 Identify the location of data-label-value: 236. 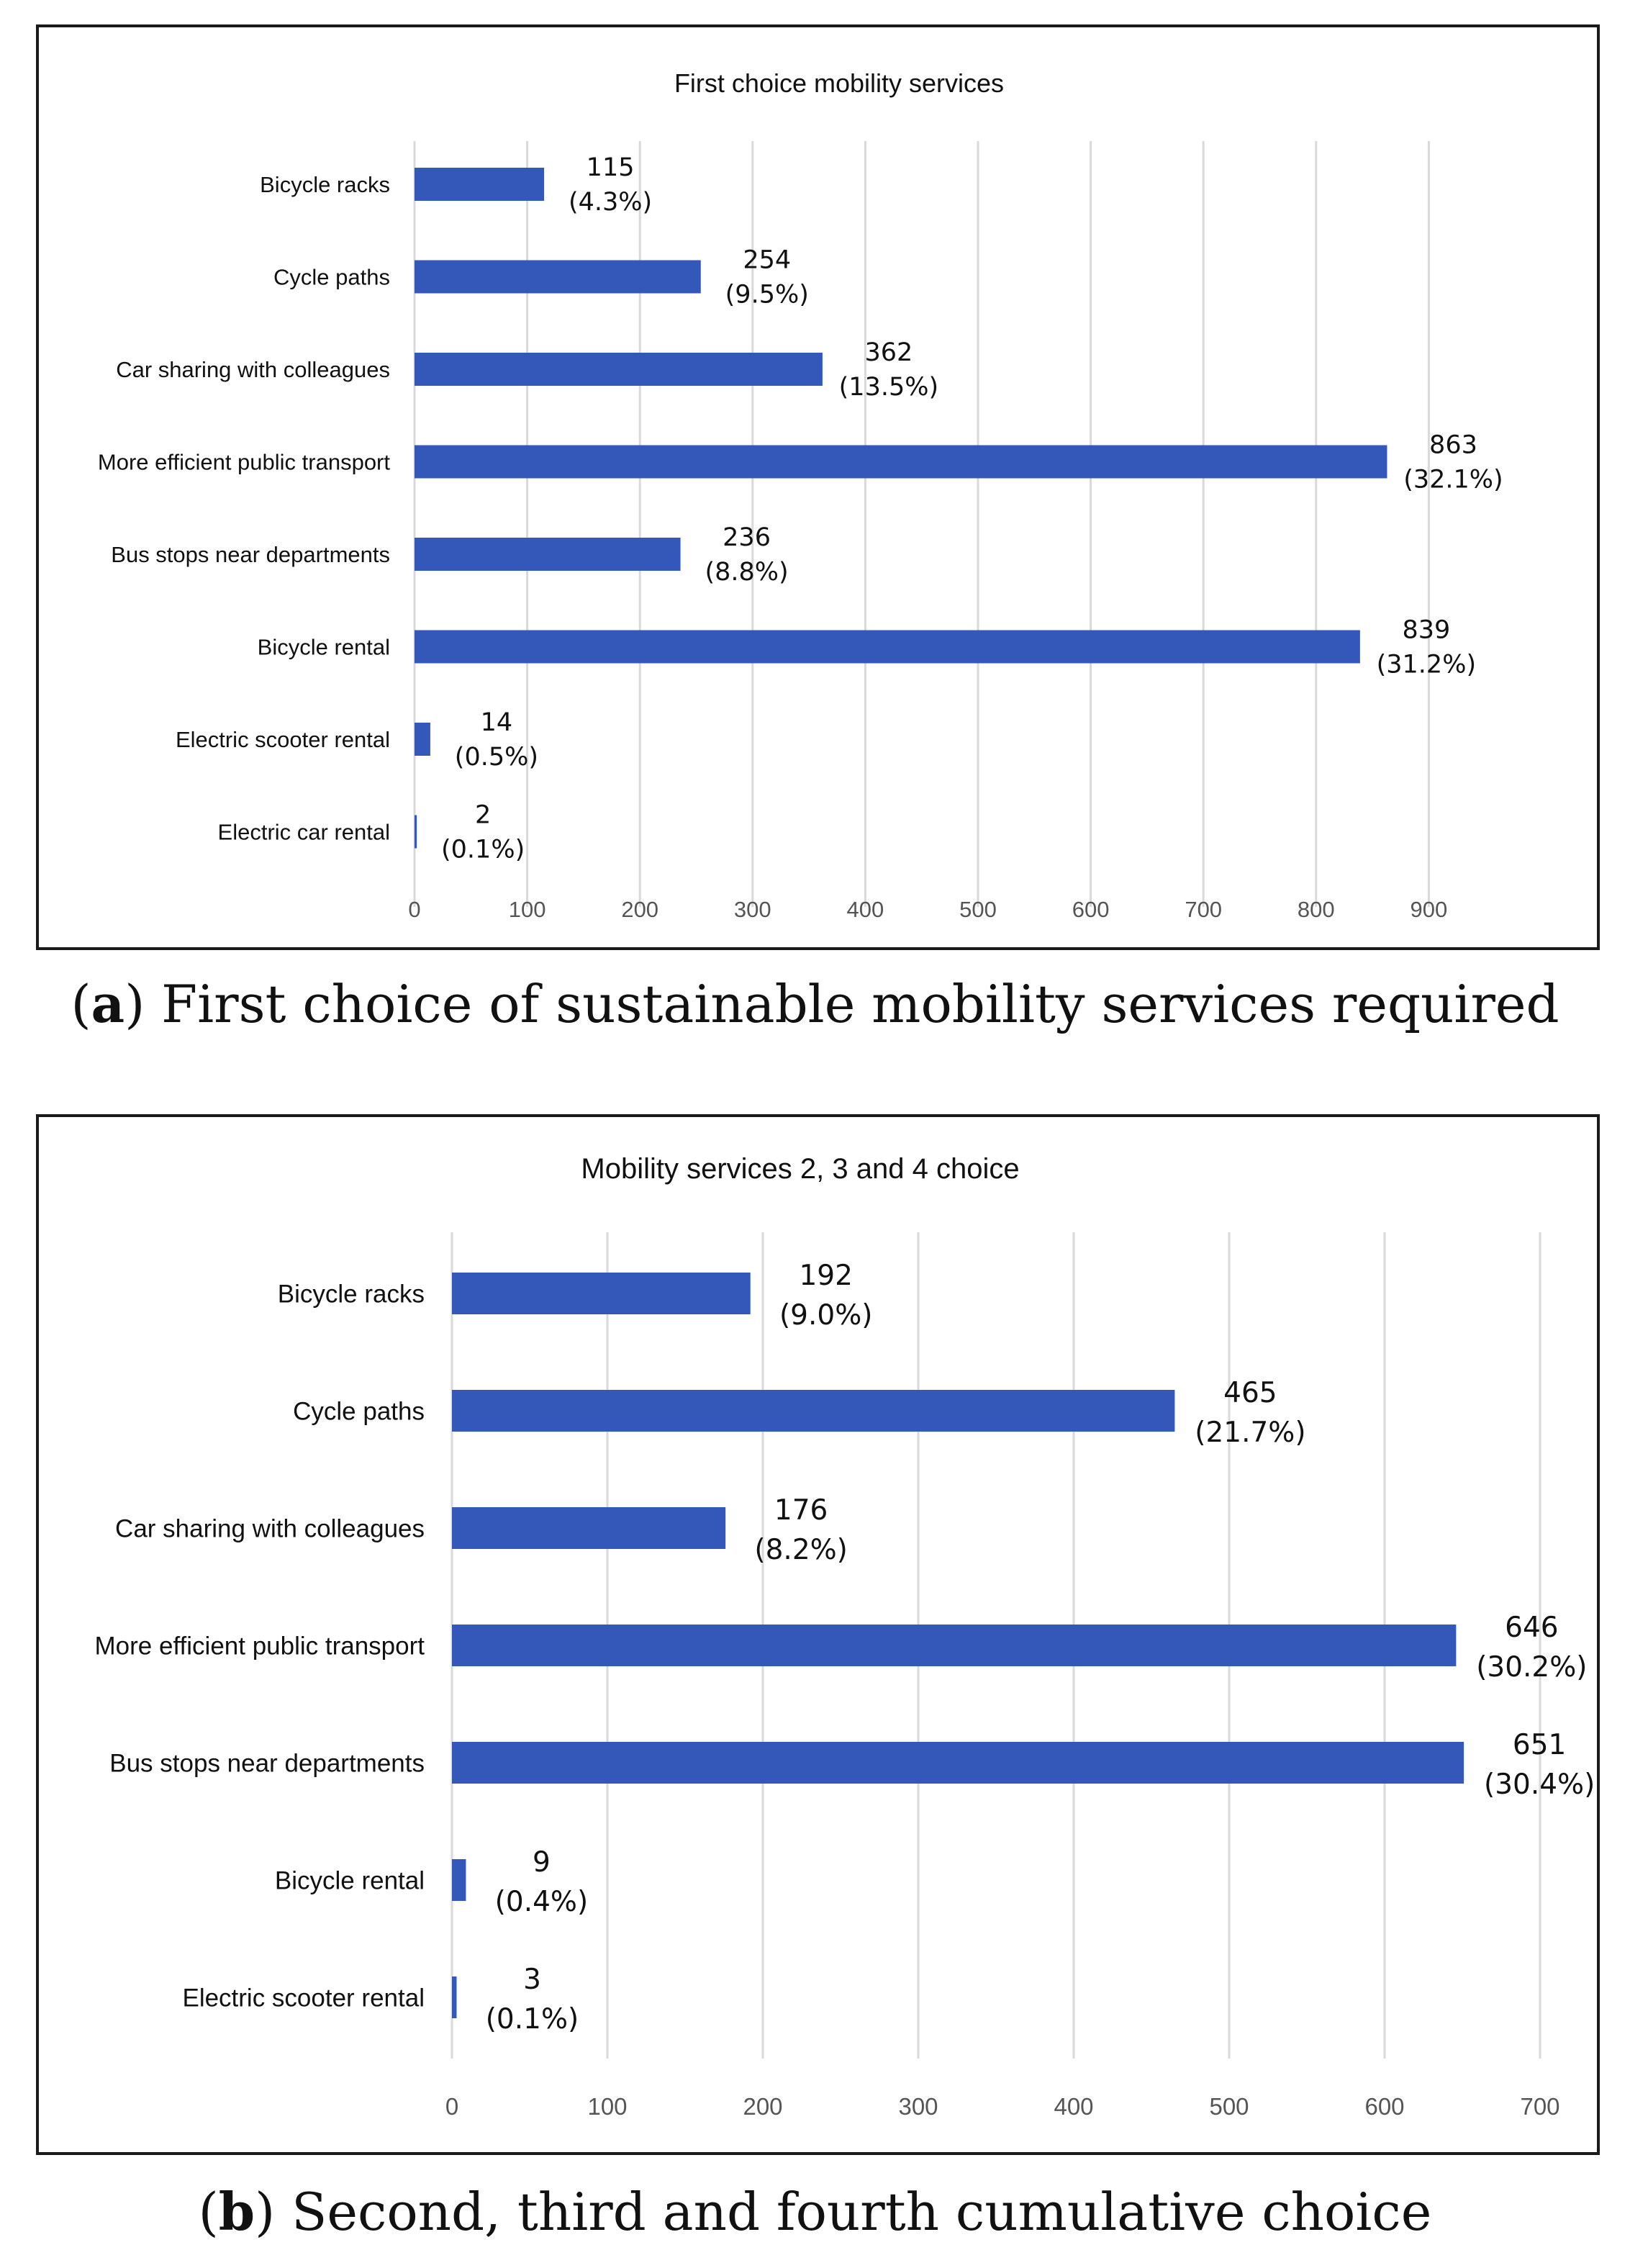
(747, 537).